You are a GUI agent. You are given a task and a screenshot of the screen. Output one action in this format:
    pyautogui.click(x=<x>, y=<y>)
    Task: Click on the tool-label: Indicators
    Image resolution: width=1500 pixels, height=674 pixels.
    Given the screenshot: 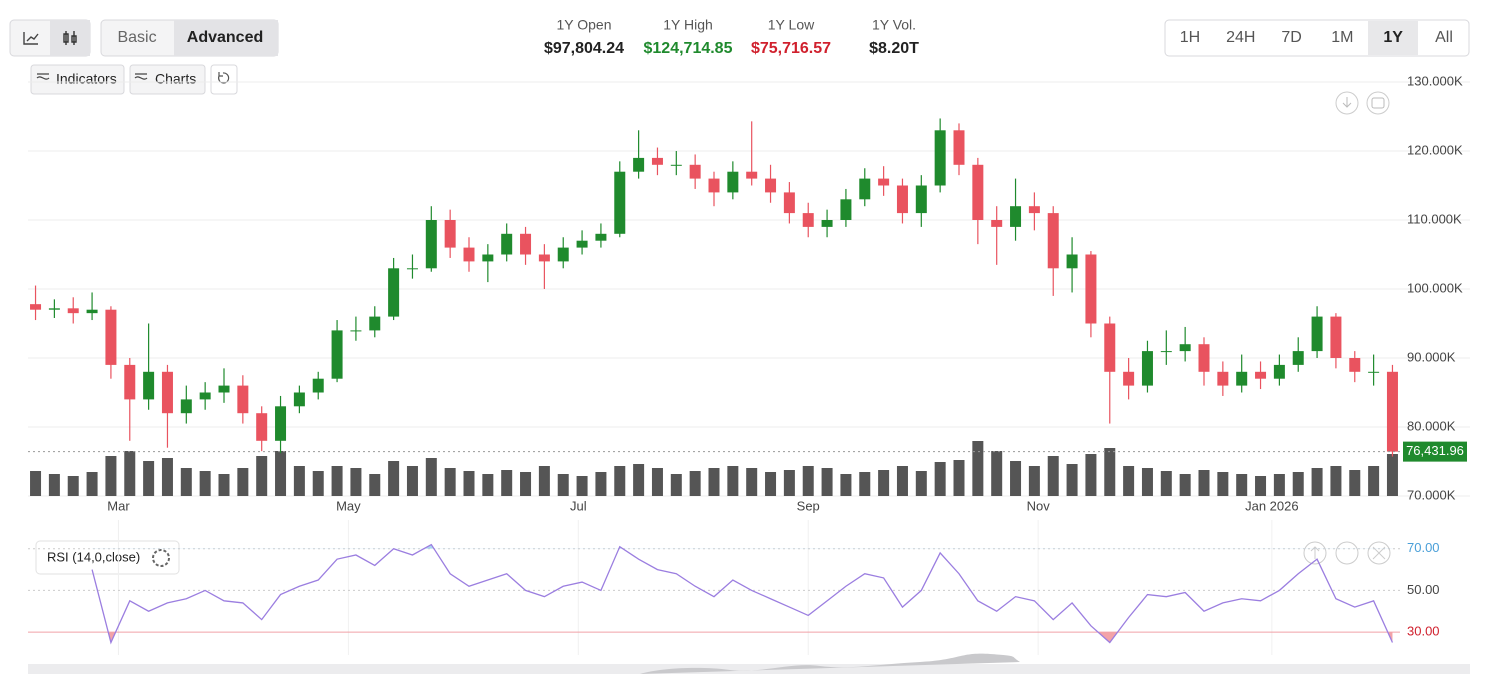 What is the action you would take?
    pyautogui.click(x=86, y=79)
    